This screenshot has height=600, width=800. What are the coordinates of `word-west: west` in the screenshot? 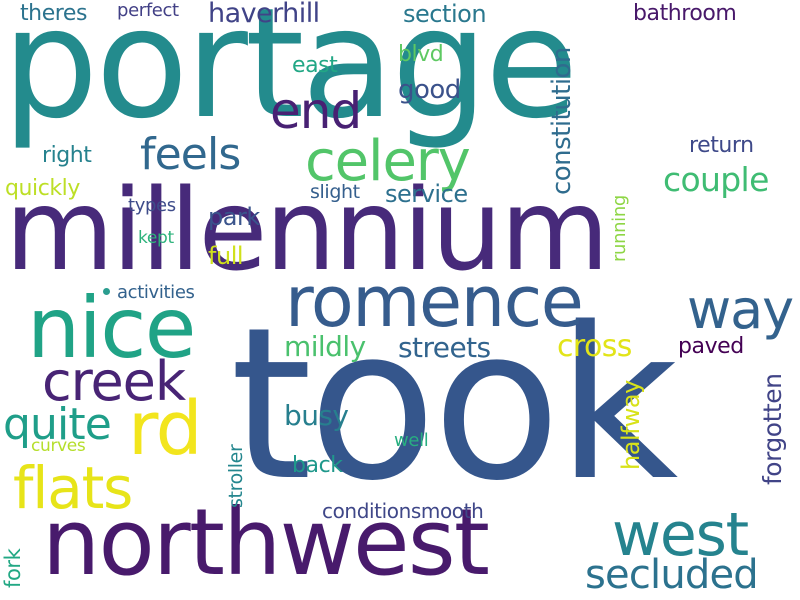 It's located at (680, 535).